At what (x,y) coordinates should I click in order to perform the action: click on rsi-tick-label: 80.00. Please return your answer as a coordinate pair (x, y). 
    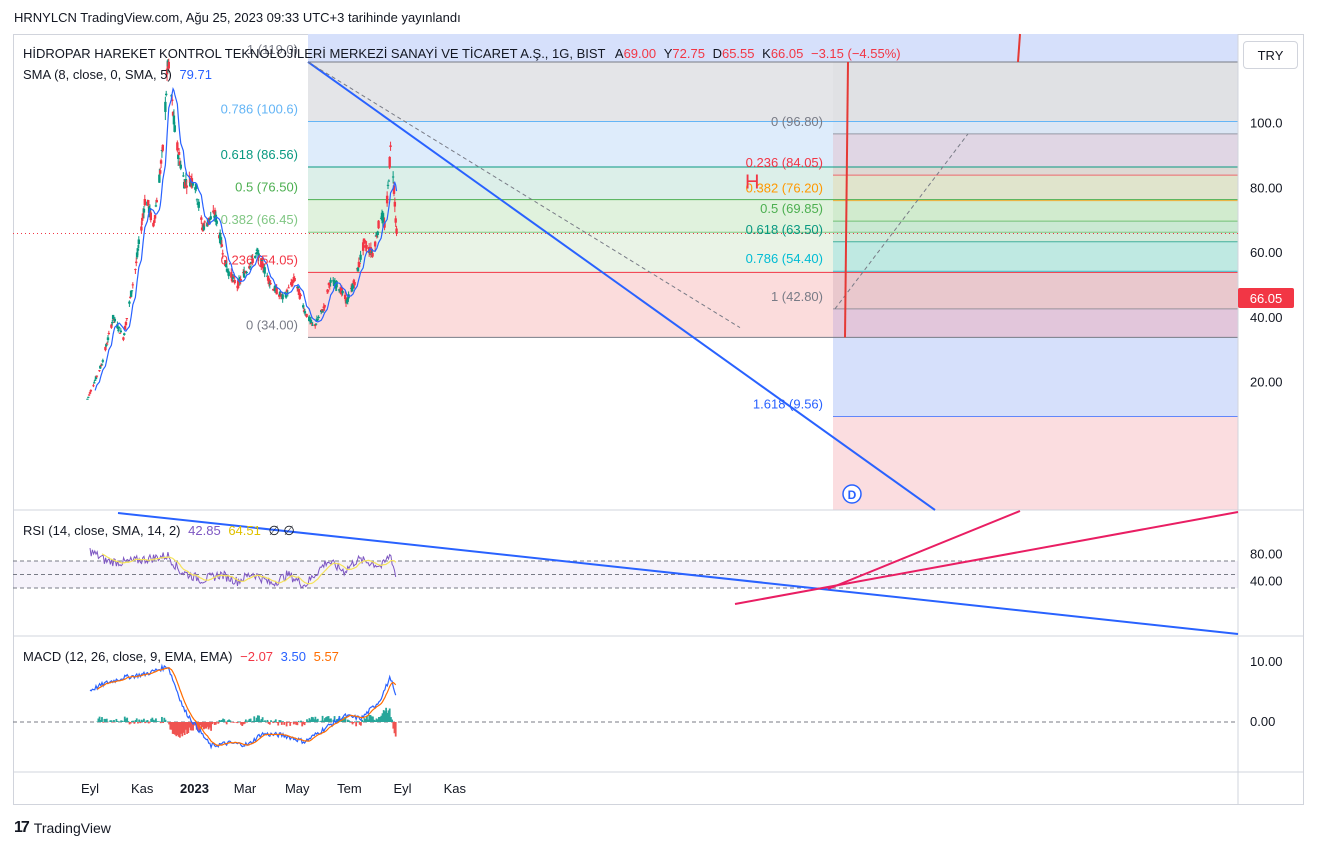
    Looking at the image, I should click on (1266, 553).